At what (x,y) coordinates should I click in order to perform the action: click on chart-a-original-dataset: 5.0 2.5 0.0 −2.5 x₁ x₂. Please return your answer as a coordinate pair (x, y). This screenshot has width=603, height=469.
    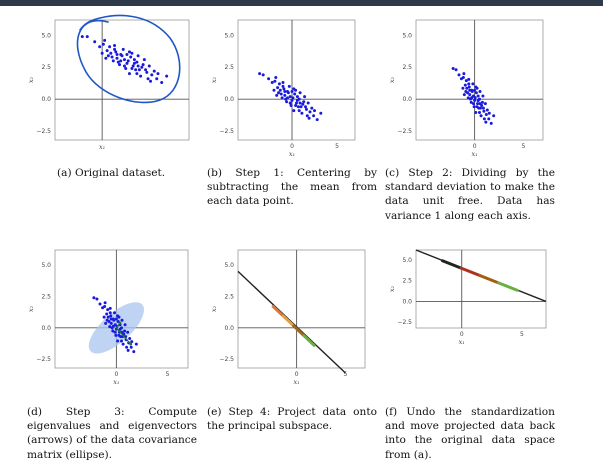
    Looking at the image, I should click on (108, 85).